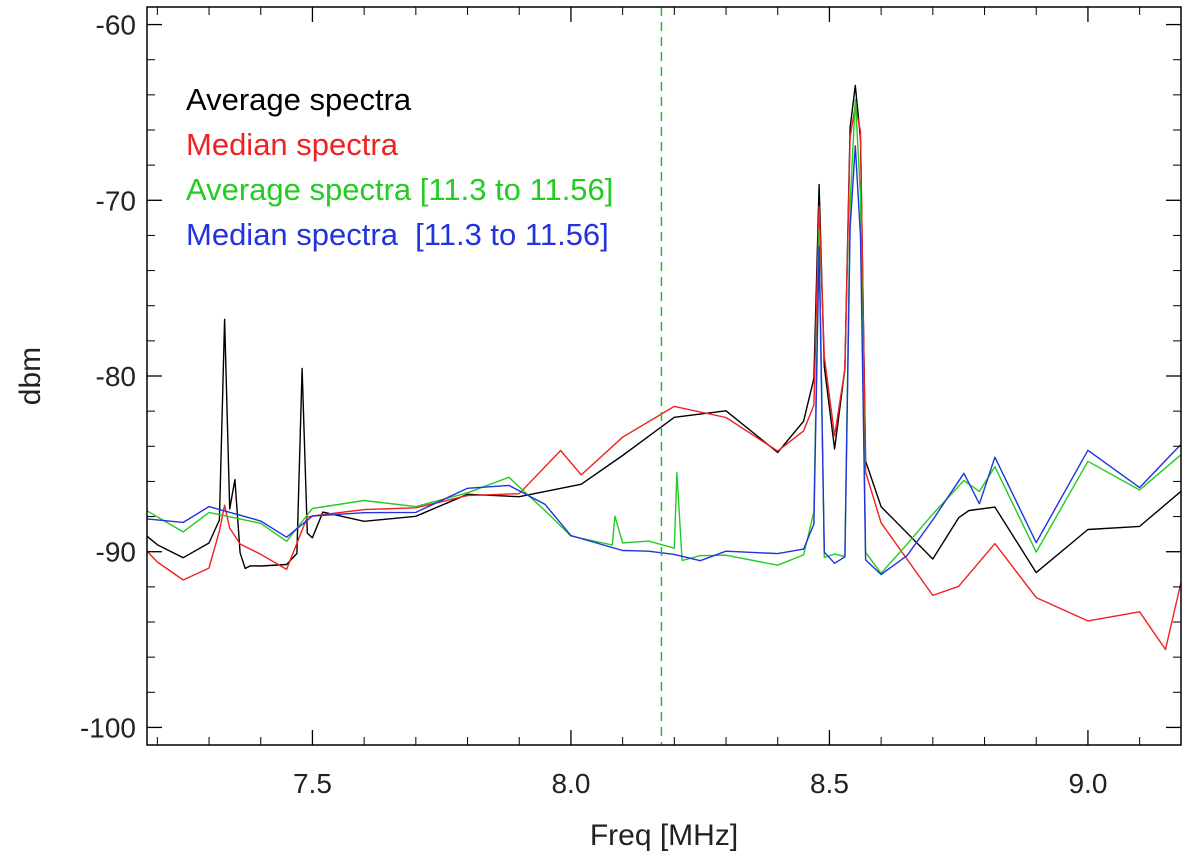 Image resolution: width=1186 pixels, height=863 pixels. I want to click on x-tick-label: 8.5, so click(829, 783).